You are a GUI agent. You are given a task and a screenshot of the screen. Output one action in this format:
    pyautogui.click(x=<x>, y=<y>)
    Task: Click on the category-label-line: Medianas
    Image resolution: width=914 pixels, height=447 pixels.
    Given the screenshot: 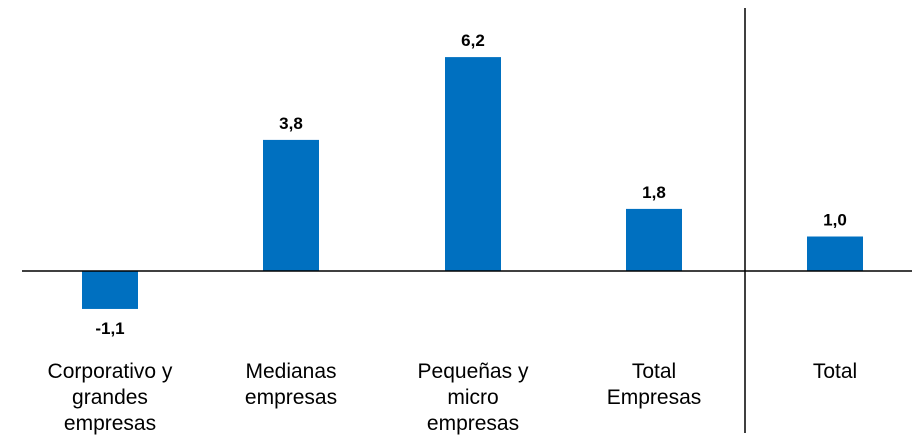 What is the action you would take?
    pyautogui.click(x=290, y=371)
    